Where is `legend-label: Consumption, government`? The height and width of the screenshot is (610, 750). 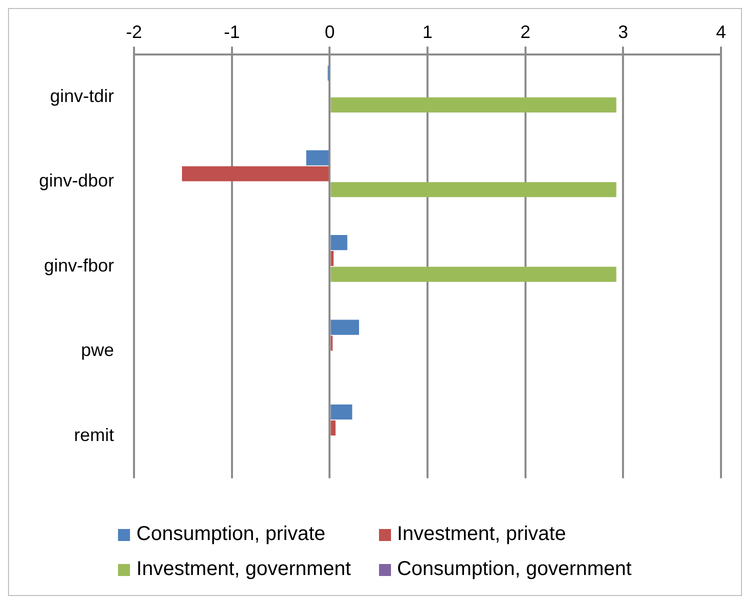 legend-label: Consumption, government is located at coordinates (514, 569).